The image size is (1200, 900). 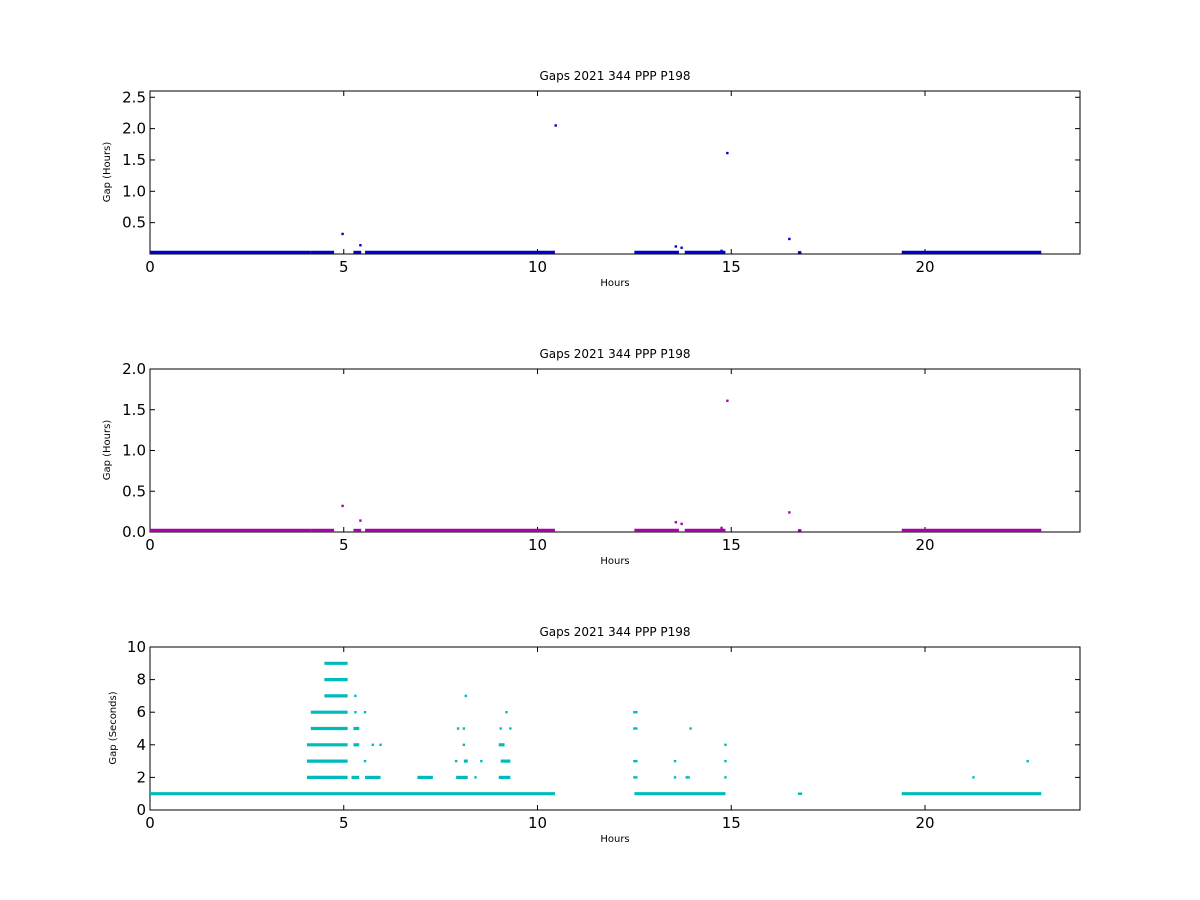 I want to click on subplot-2-ylabel: Gap (Hours), so click(x=107, y=450).